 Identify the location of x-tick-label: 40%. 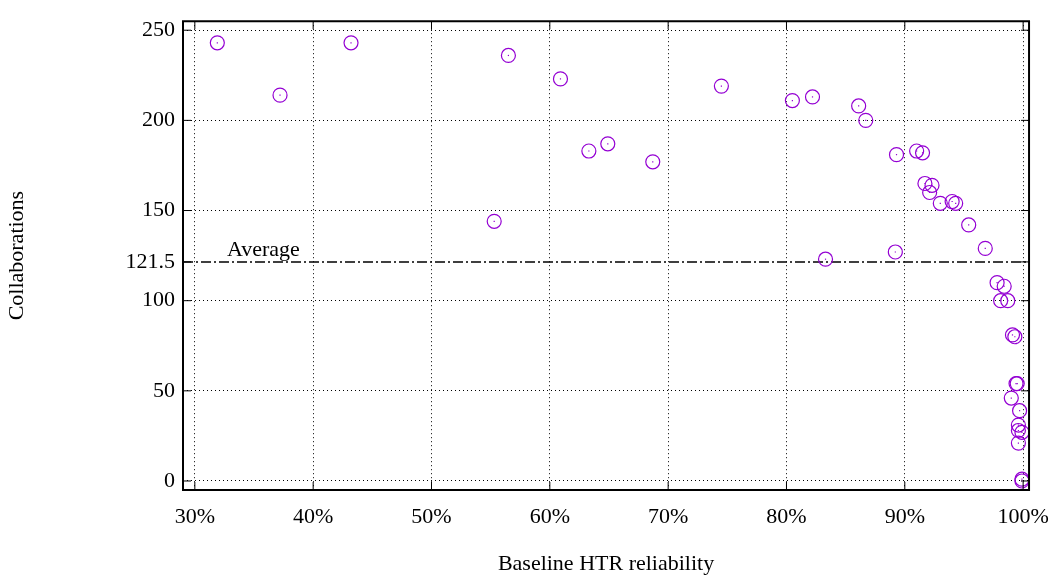
(313, 515).